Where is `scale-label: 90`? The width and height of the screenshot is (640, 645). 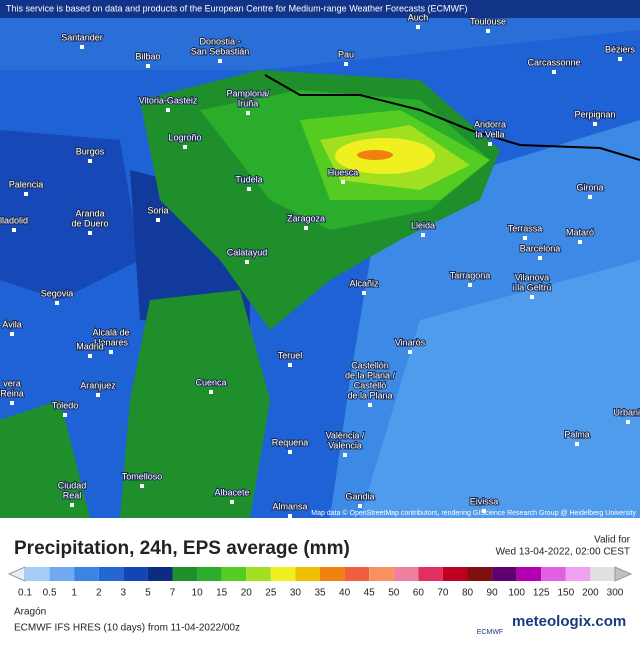
scale-label: 90 is located at coordinates (493, 593).